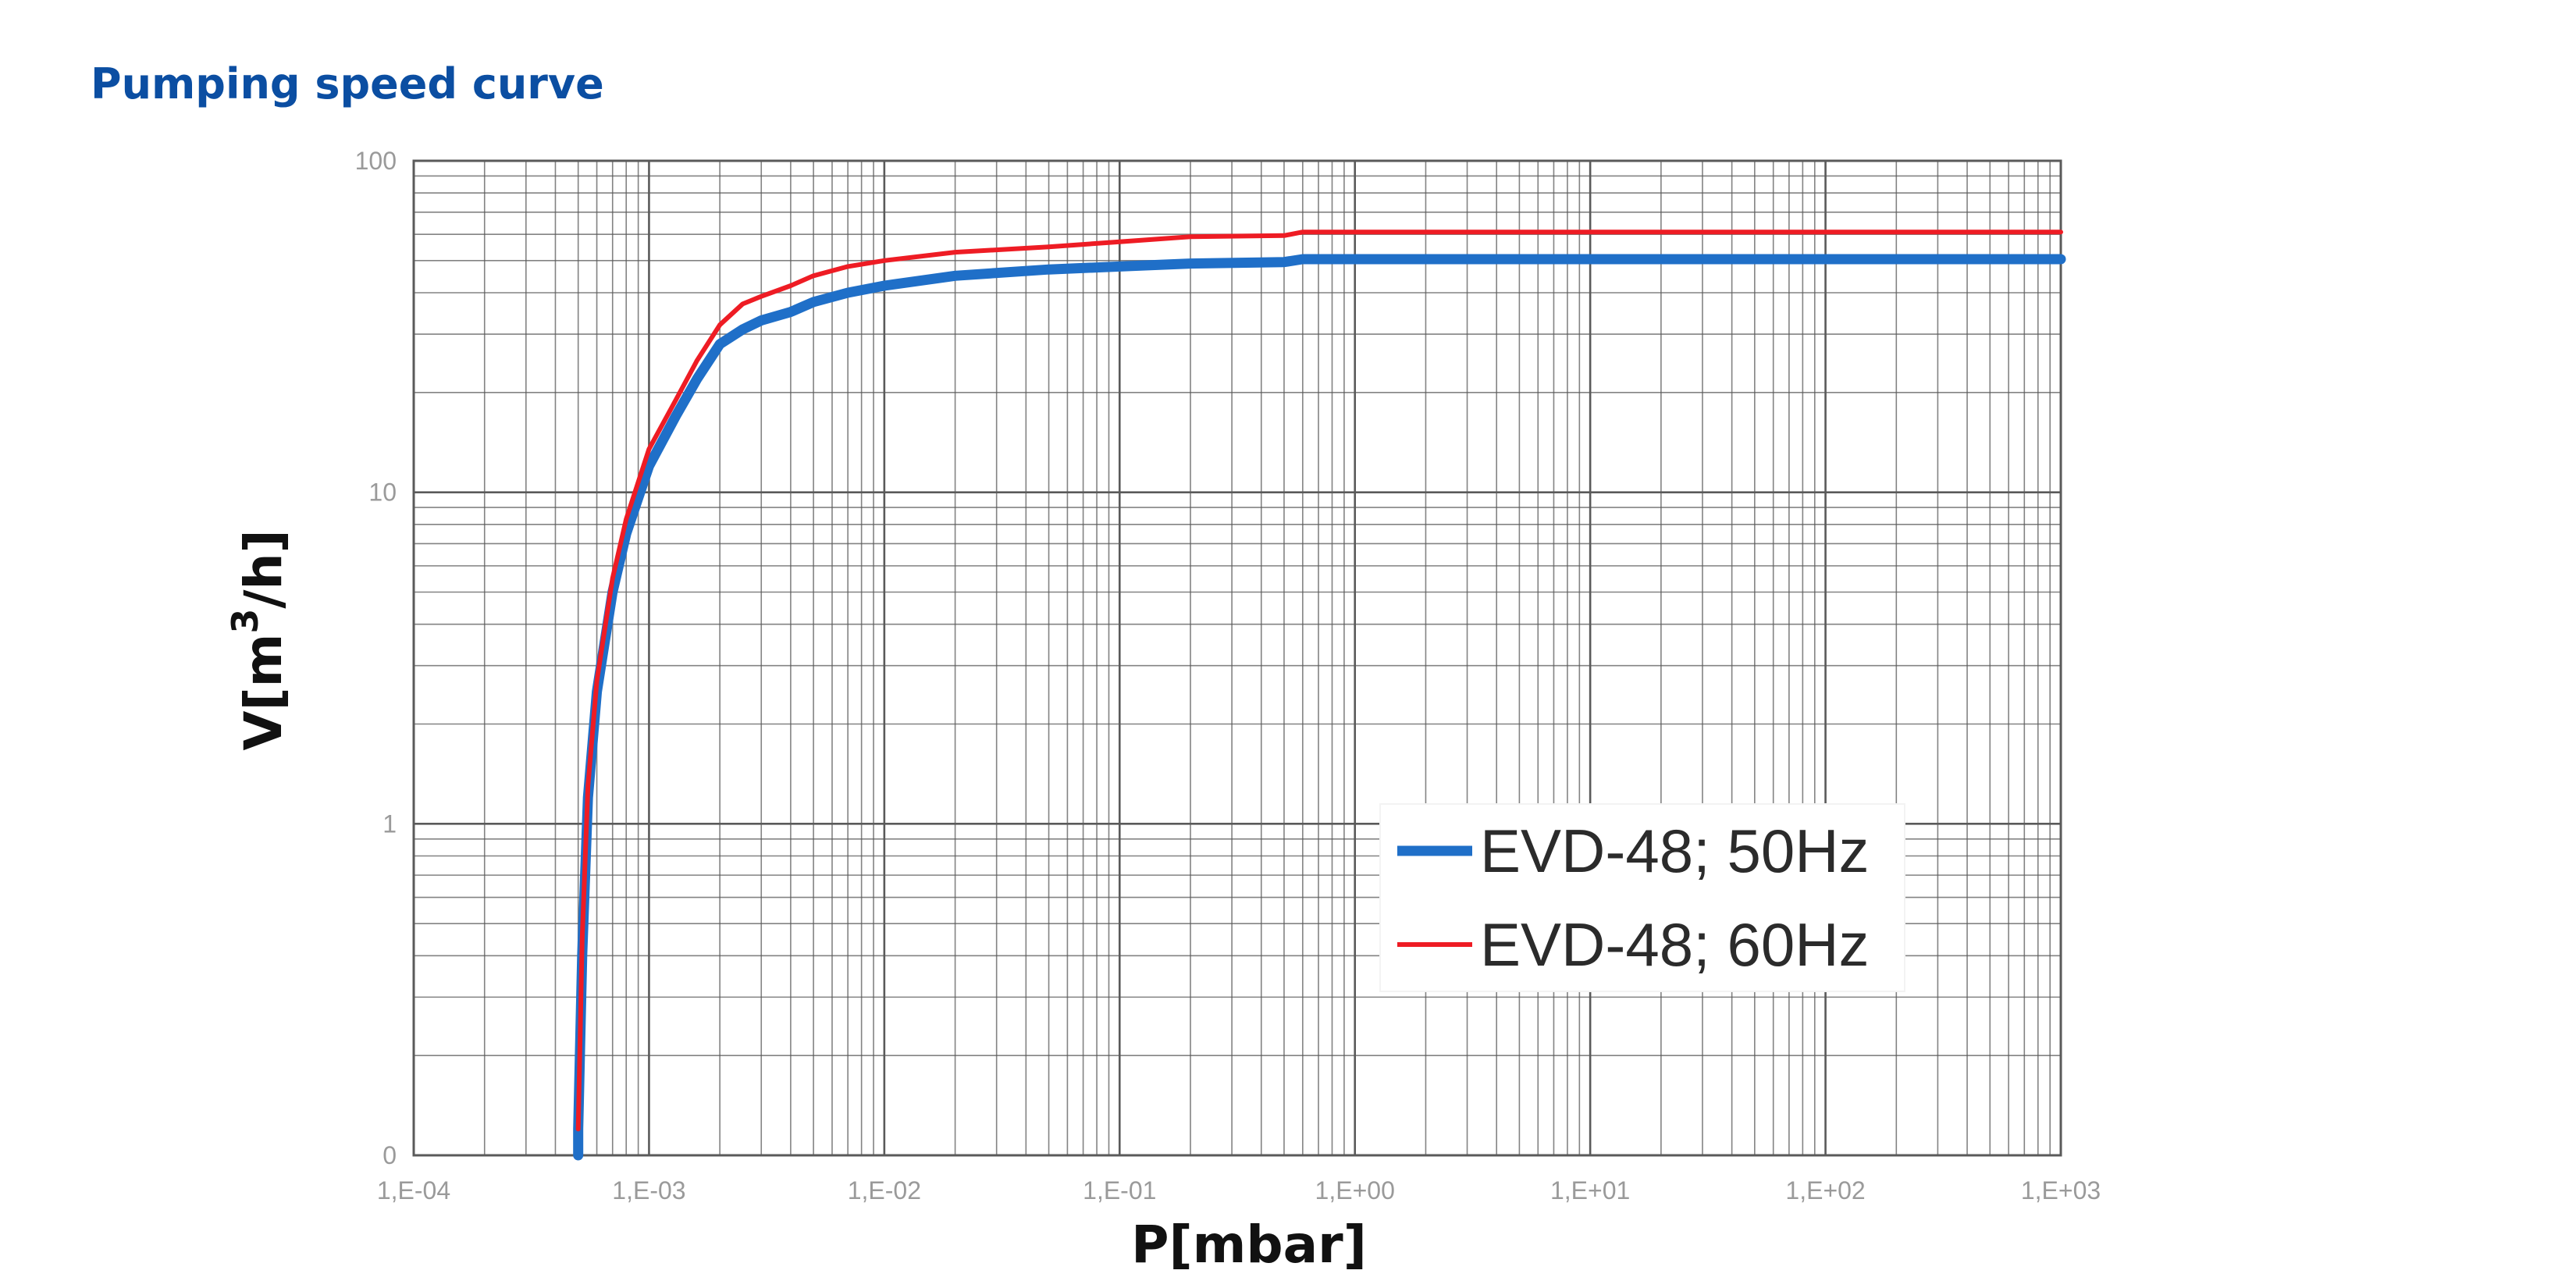 The width and height of the screenshot is (2576, 1288). Describe the element at coordinates (376, 161) in the screenshot. I see `y-tick-label: 100` at that location.